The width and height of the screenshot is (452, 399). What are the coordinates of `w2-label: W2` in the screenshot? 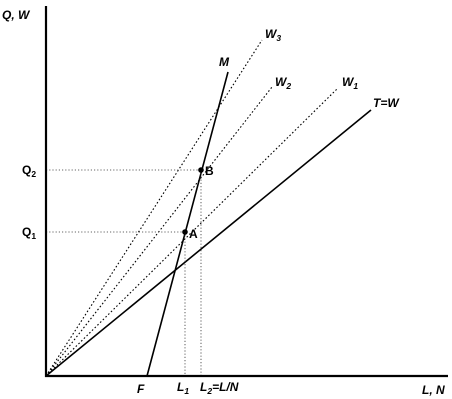 It's located at (283, 83).